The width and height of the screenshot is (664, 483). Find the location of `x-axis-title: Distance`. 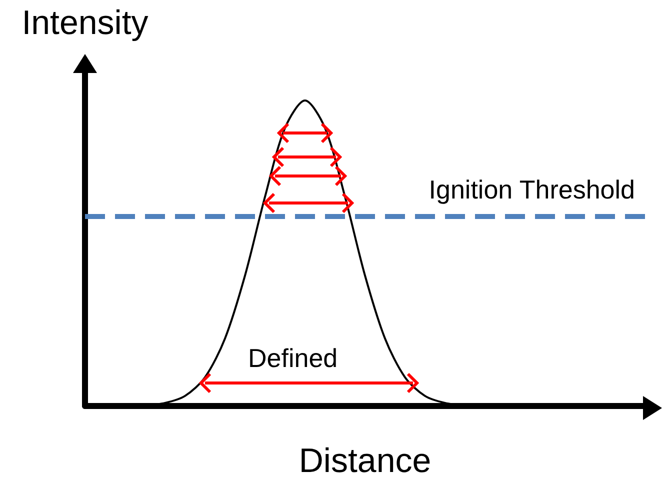

x-axis-title: Distance is located at coordinates (365, 461).